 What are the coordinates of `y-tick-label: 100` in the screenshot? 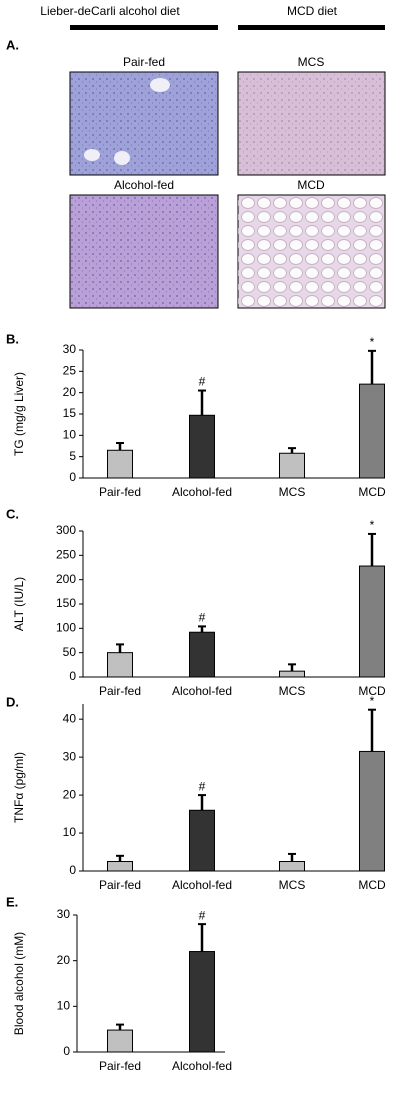 It's located at (66, 628).